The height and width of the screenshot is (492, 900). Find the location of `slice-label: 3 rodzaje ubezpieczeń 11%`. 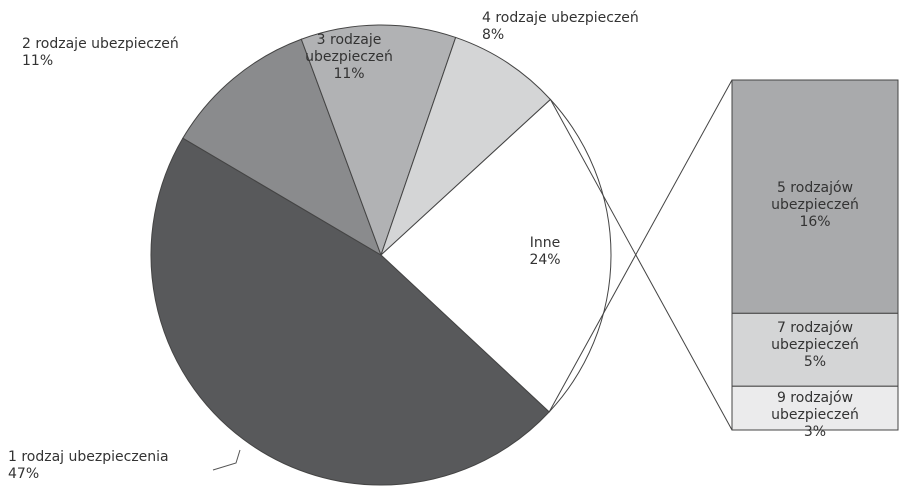

slice-label: 3 rodzaje ubezpieczeń 11% is located at coordinates (349, 57).